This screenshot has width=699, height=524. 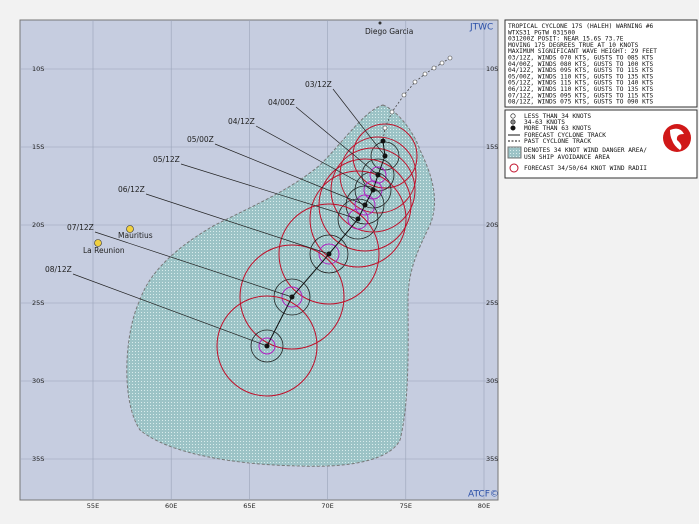 What do you see at coordinates (200, 139) in the screenshot?
I see `track-label: 05/00Z` at bounding box center [200, 139].